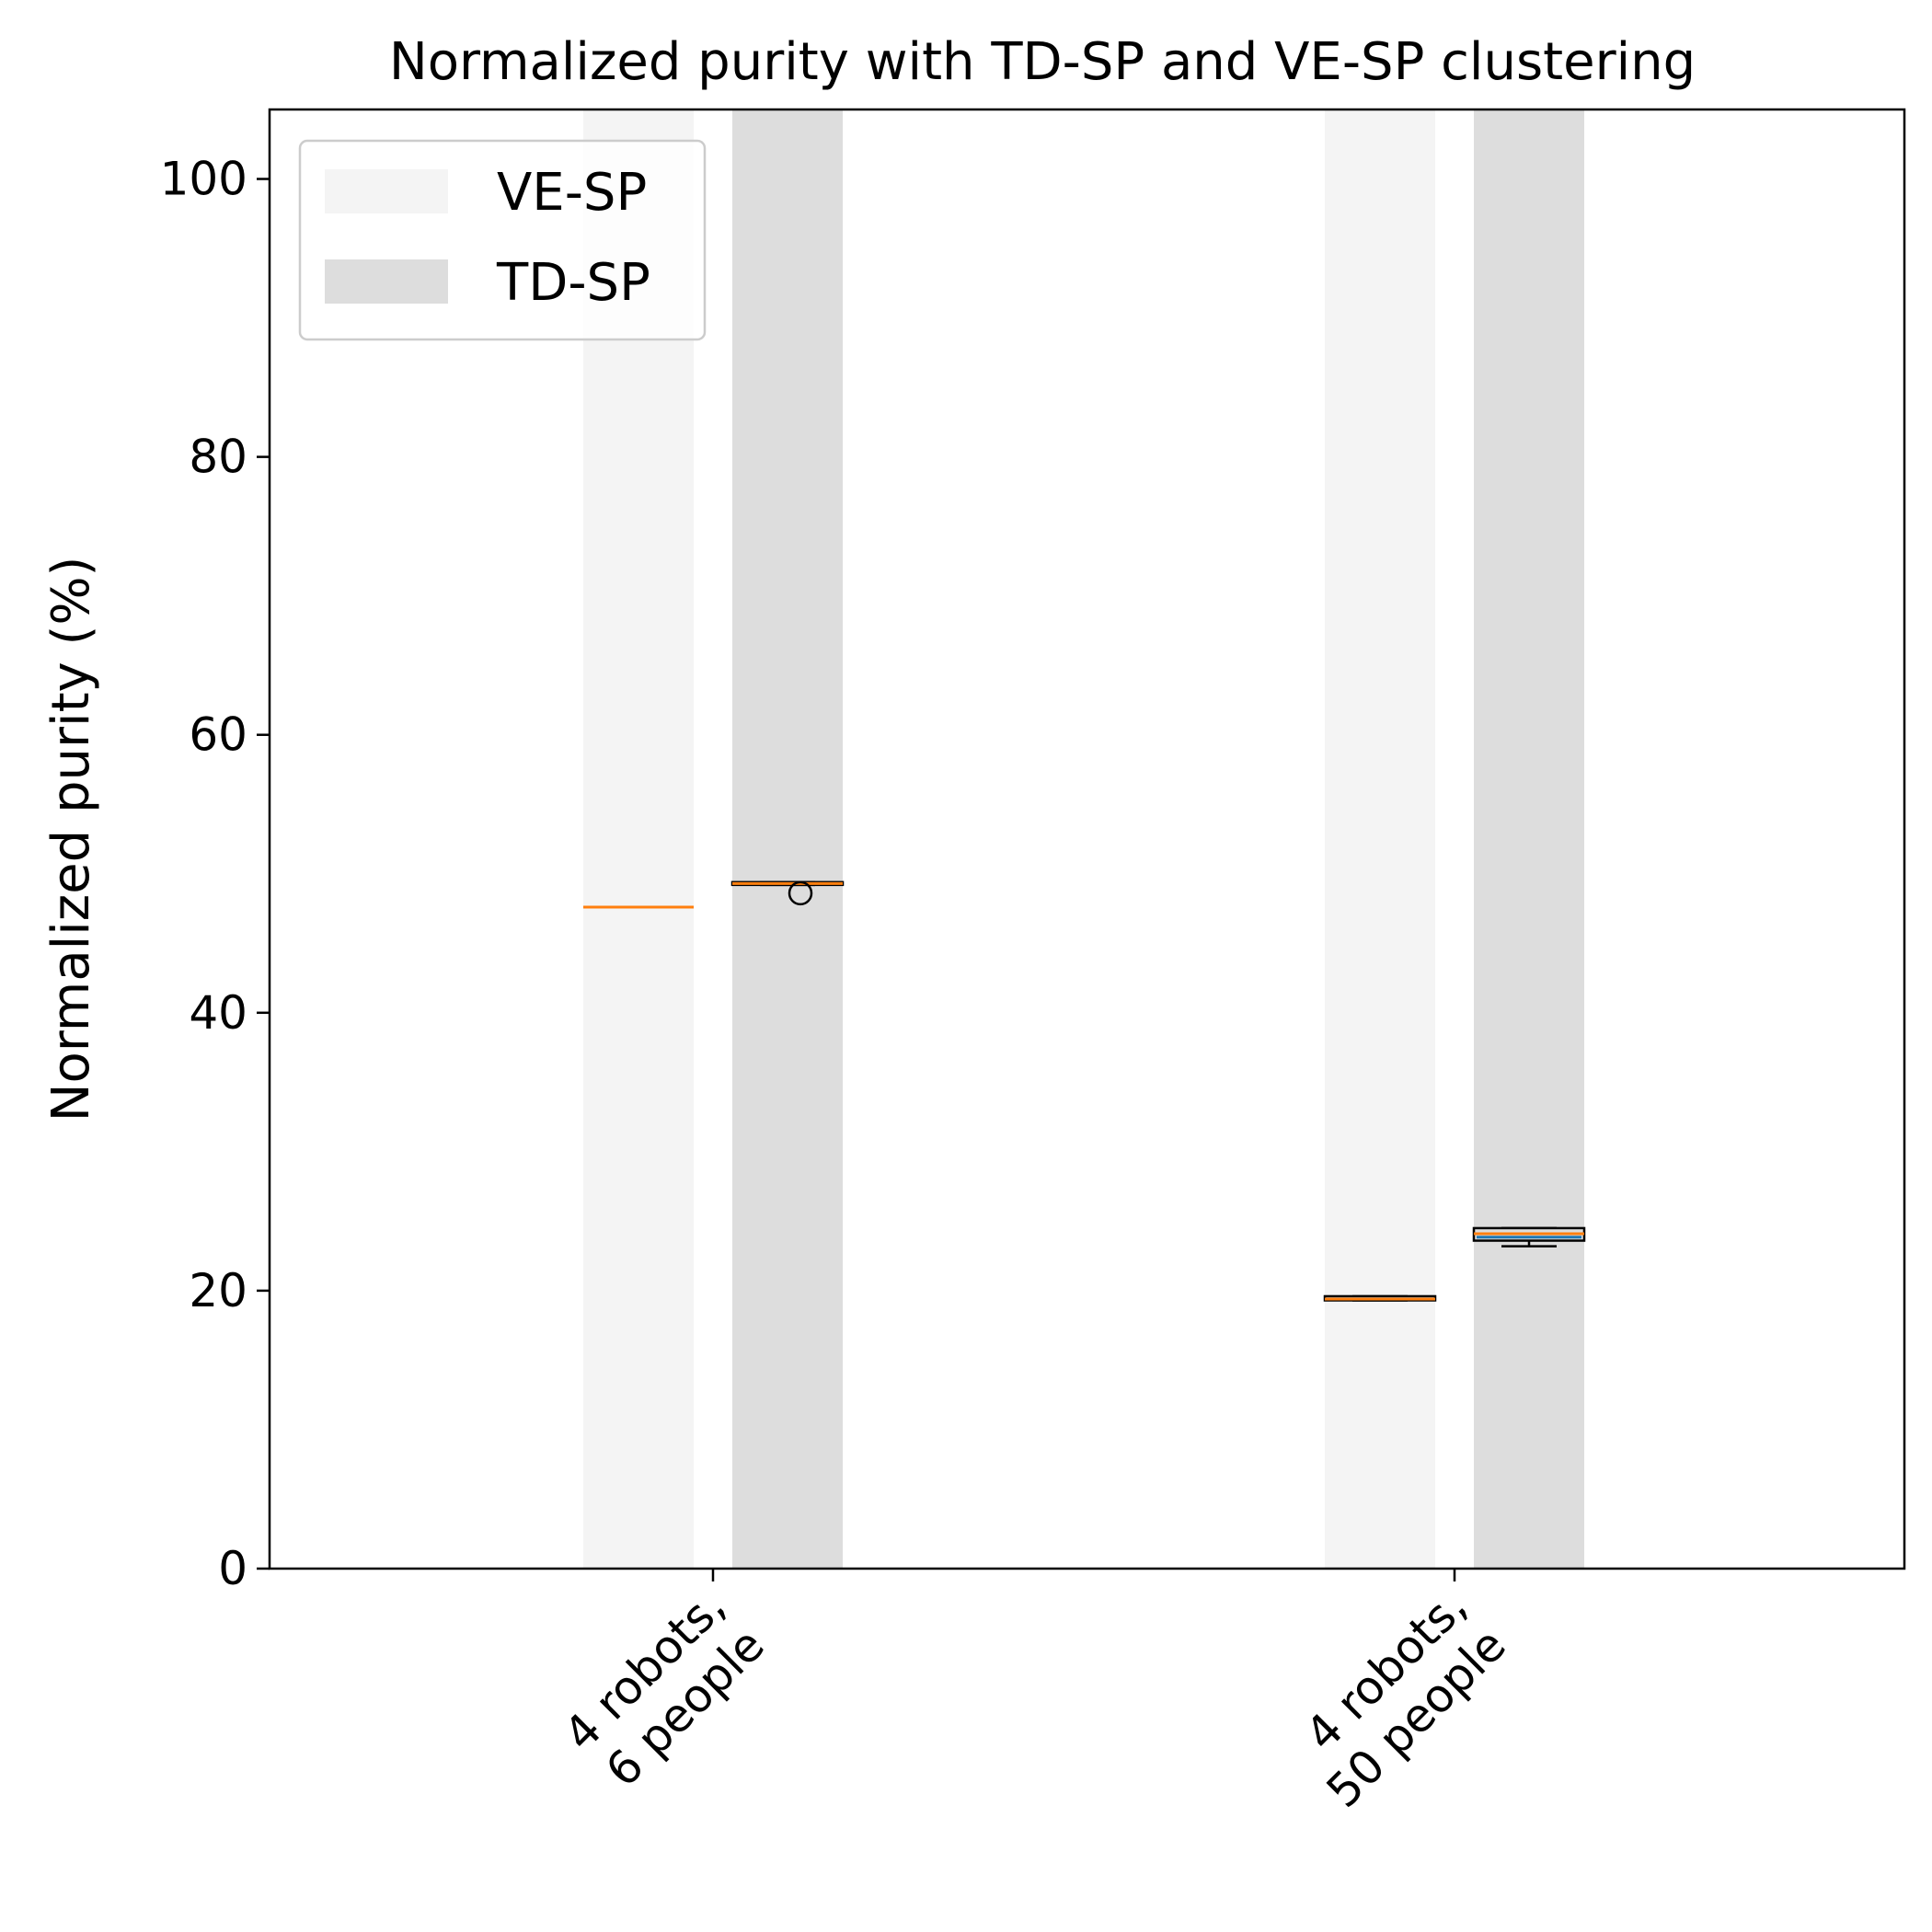 This screenshot has height=1932, width=1932. I want to click on x-tick-label: 4 robots,6 people, so click(664, 1689).